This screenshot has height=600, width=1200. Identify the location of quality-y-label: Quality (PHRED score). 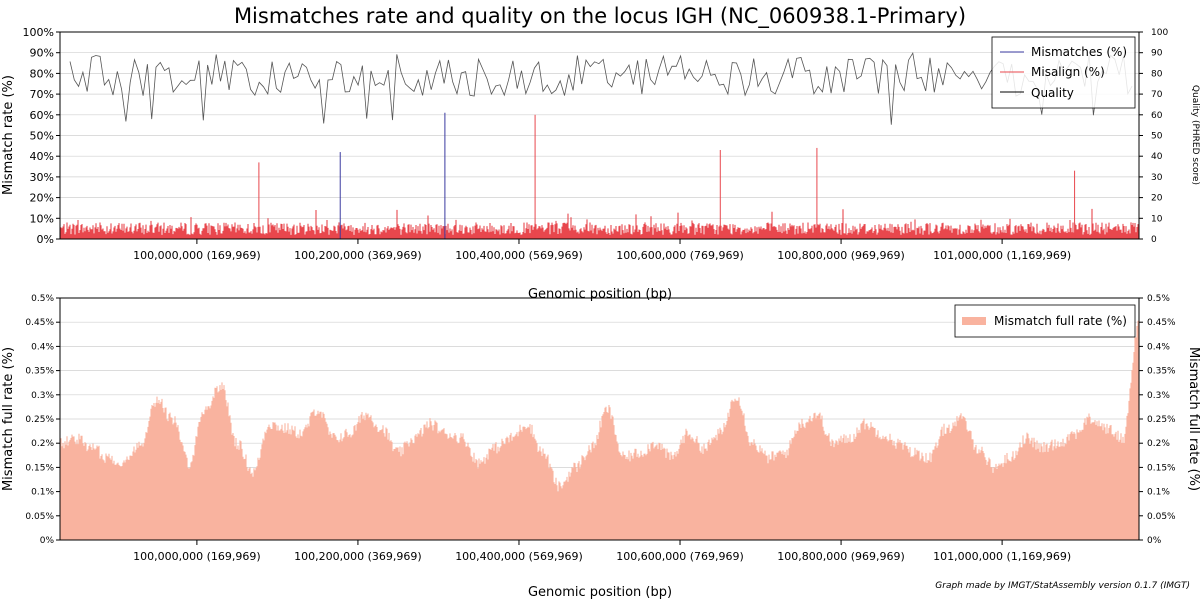
(1195, 135).